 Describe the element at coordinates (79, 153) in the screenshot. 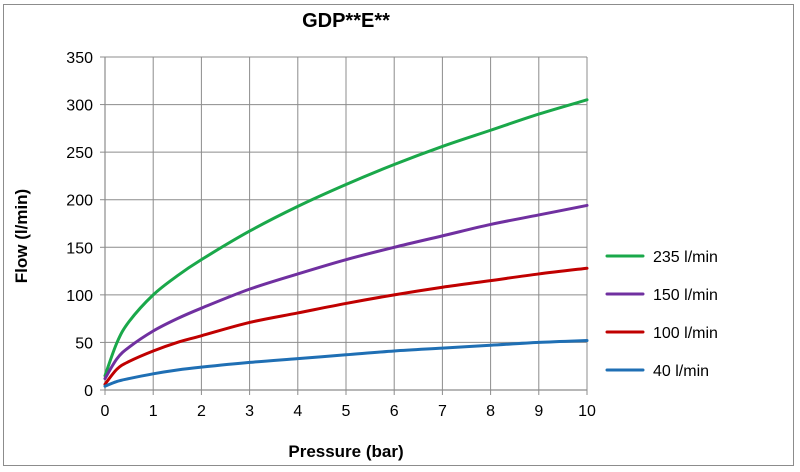

I see `y-tick-label-250: 250` at that location.